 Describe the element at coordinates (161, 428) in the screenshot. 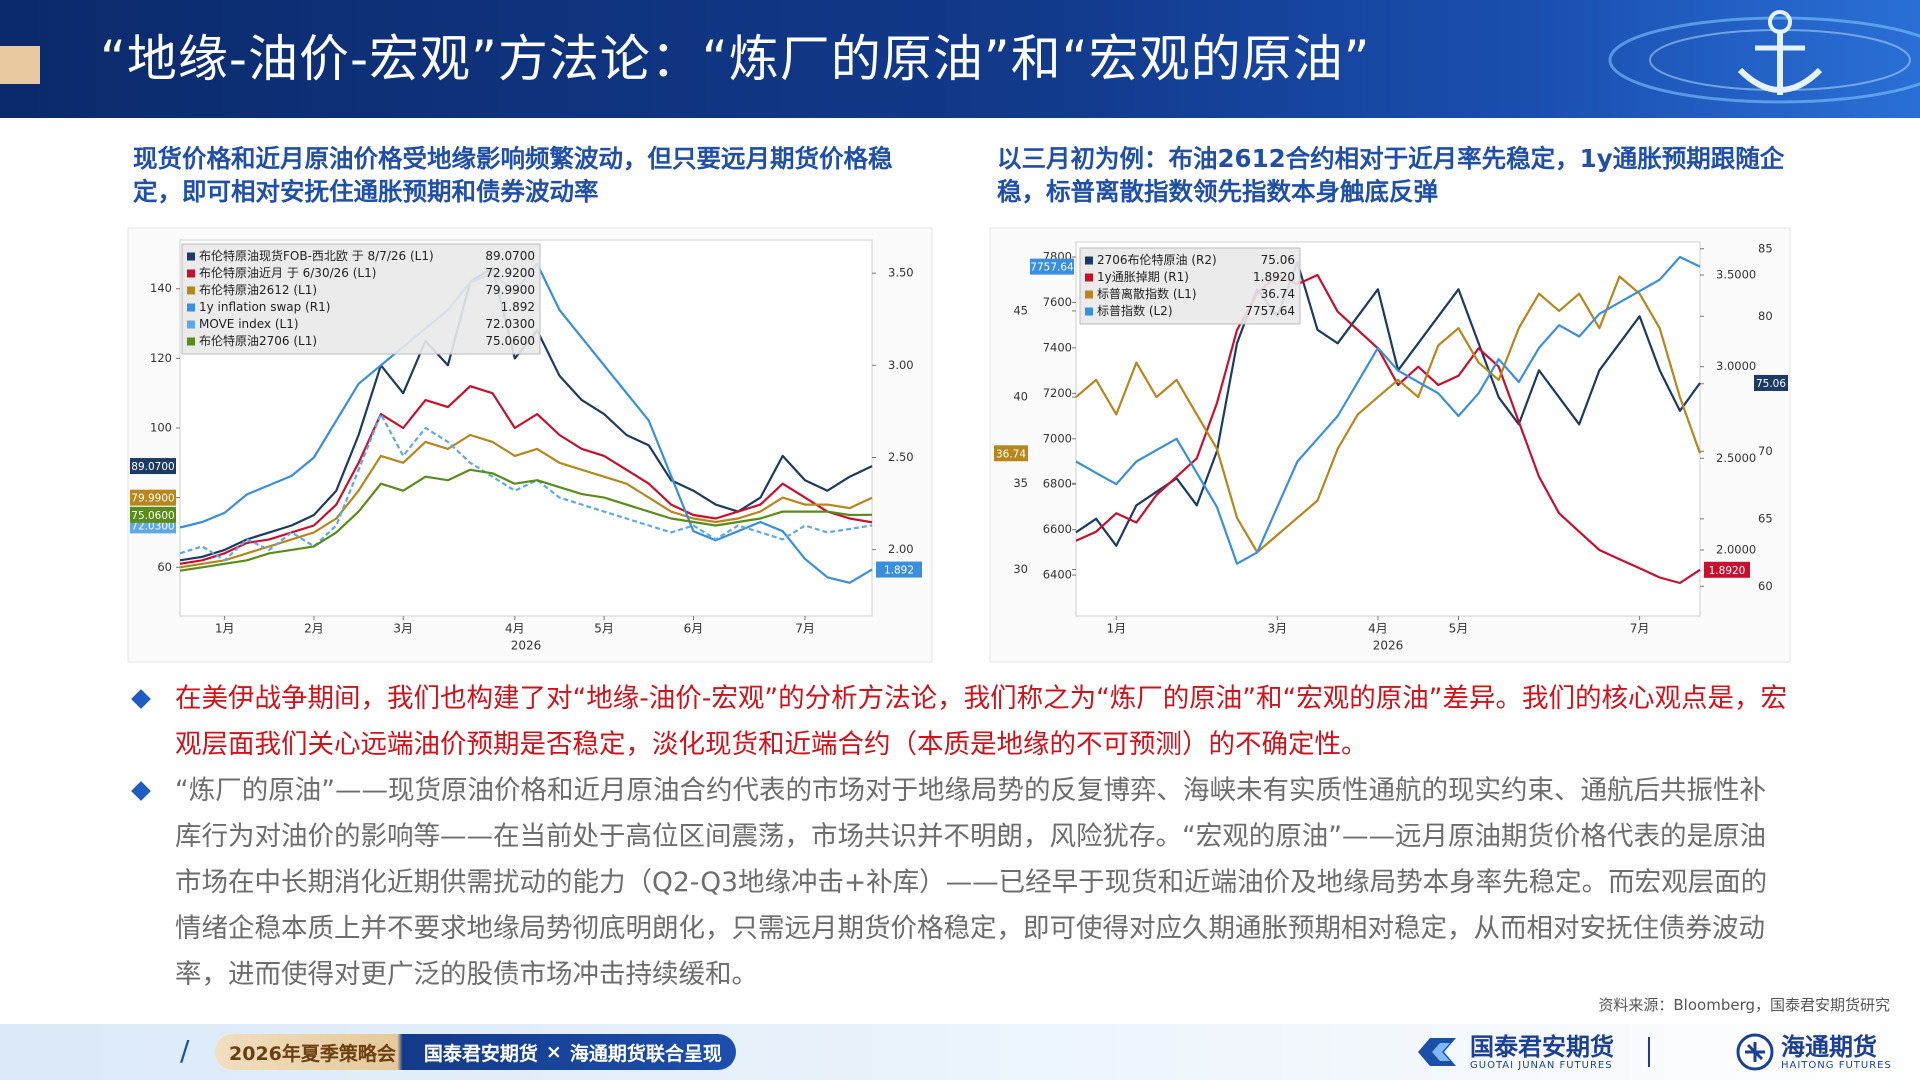

I see `y-tick-label: 100` at that location.